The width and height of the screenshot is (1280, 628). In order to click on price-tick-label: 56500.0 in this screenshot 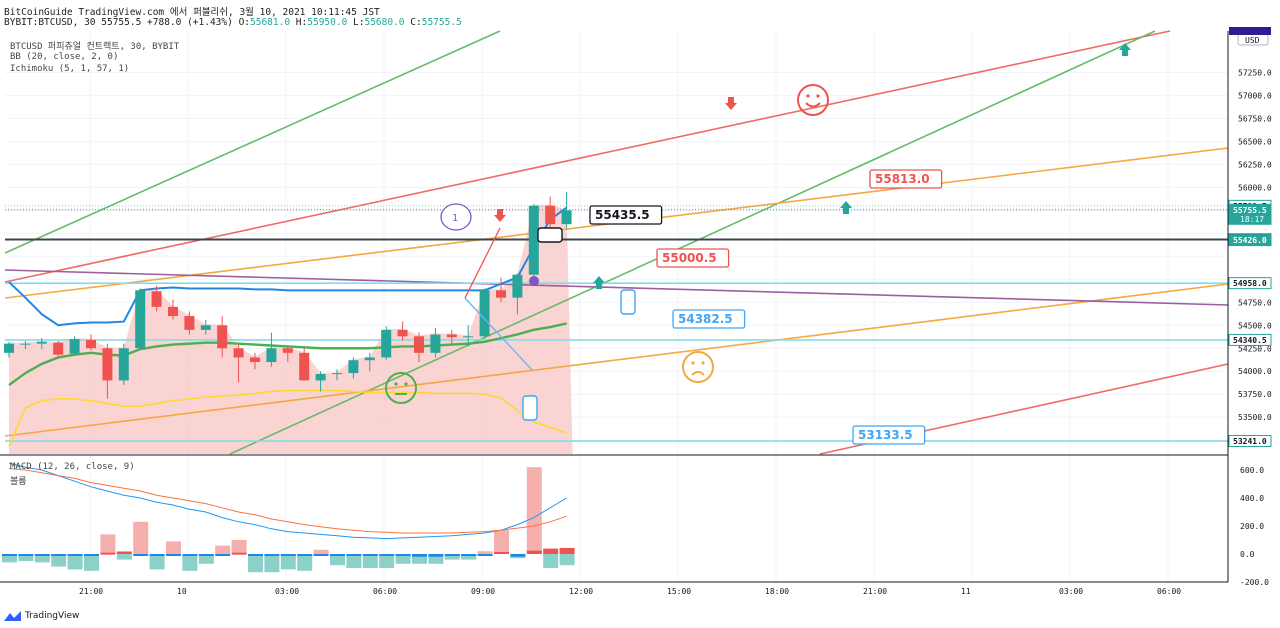, I will do `click(1255, 141)`.